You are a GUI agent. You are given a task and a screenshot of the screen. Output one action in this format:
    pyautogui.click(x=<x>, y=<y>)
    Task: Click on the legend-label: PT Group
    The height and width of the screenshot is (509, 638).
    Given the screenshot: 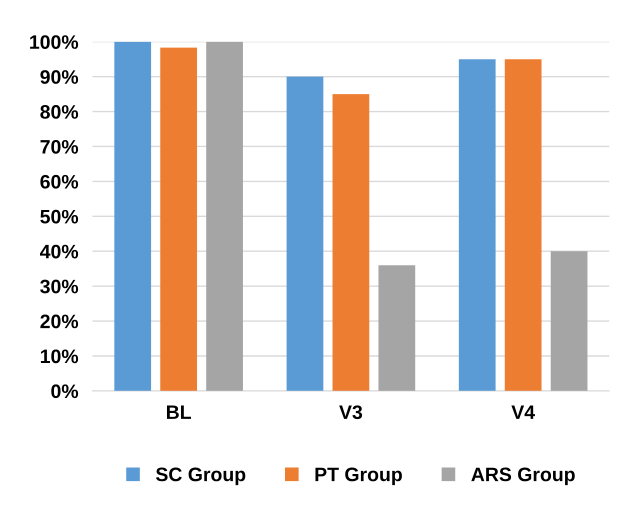 What is the action you would take?
    pyautogui.click(x=358, y=477)
    